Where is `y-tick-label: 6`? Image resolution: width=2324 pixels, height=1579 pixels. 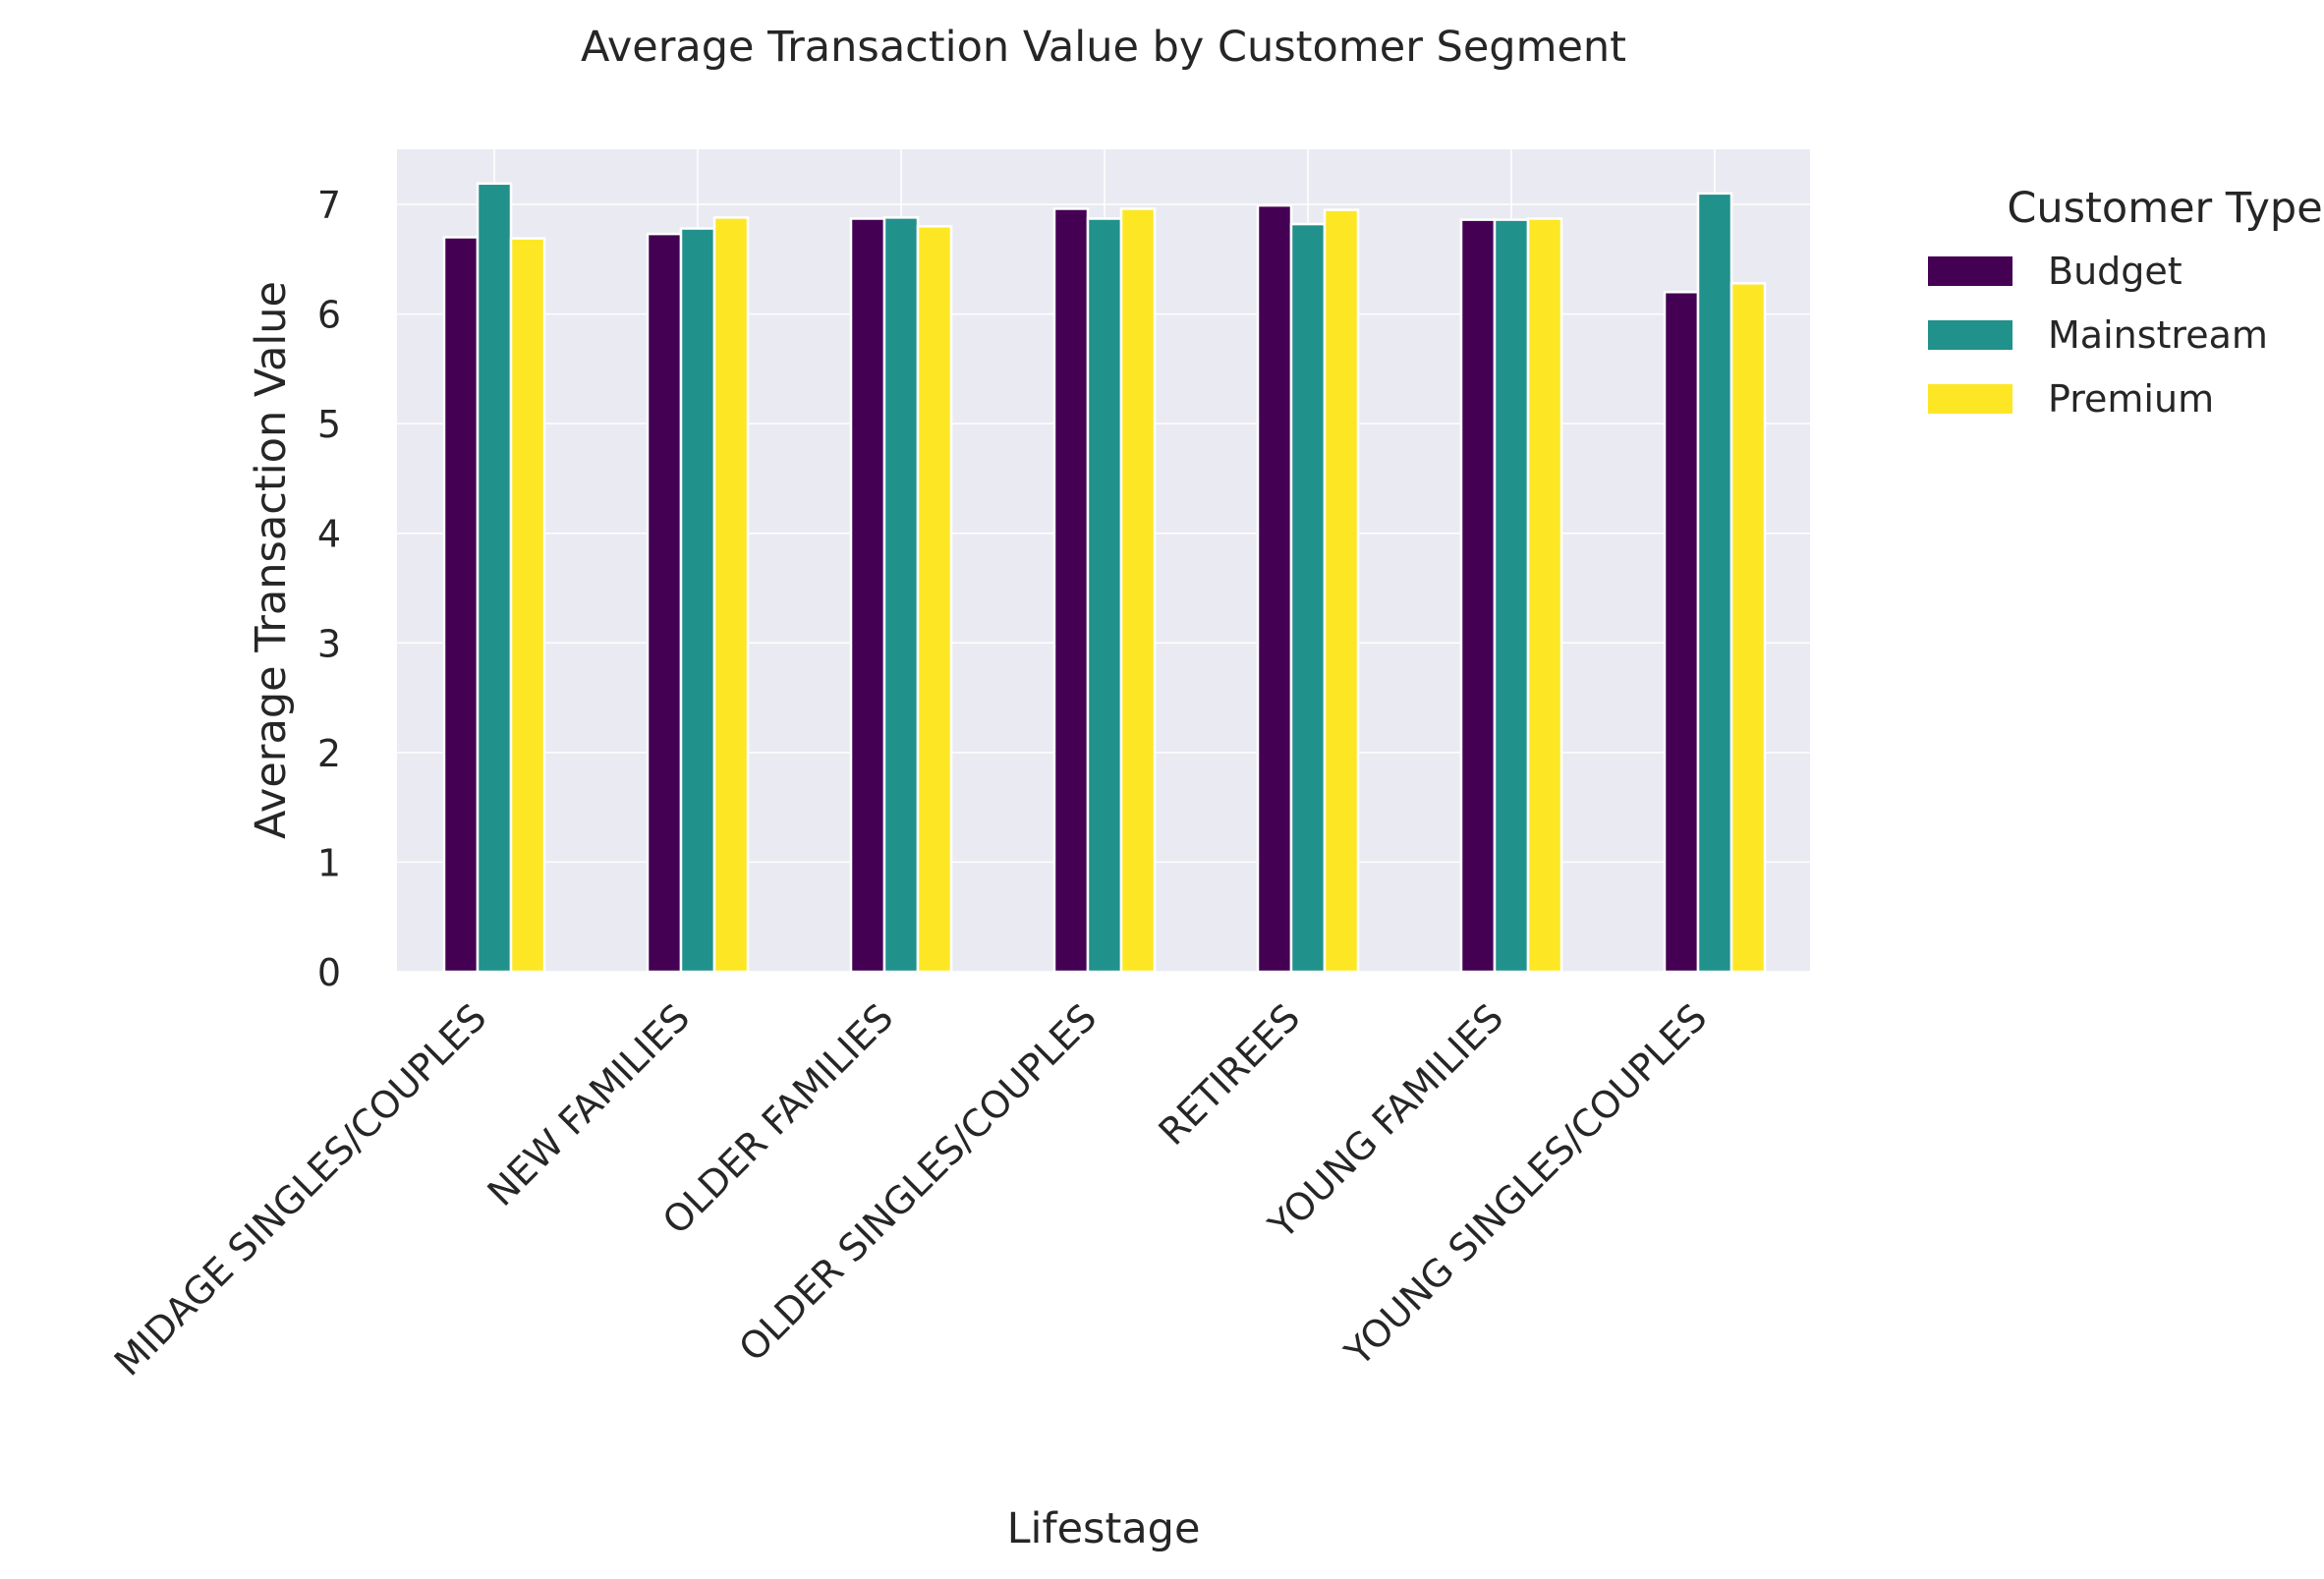 y-tick-label: 6 is located at coordinates (329, 315).